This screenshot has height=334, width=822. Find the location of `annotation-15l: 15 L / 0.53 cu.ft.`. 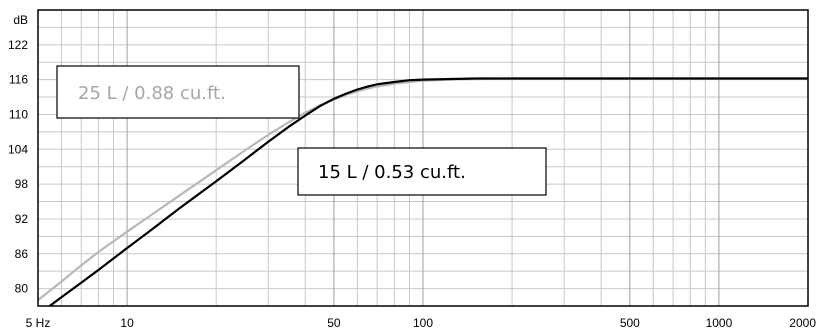

annotation-15l: 15 L / 0.53 cu.ft. is located at coordinates (422, 171).